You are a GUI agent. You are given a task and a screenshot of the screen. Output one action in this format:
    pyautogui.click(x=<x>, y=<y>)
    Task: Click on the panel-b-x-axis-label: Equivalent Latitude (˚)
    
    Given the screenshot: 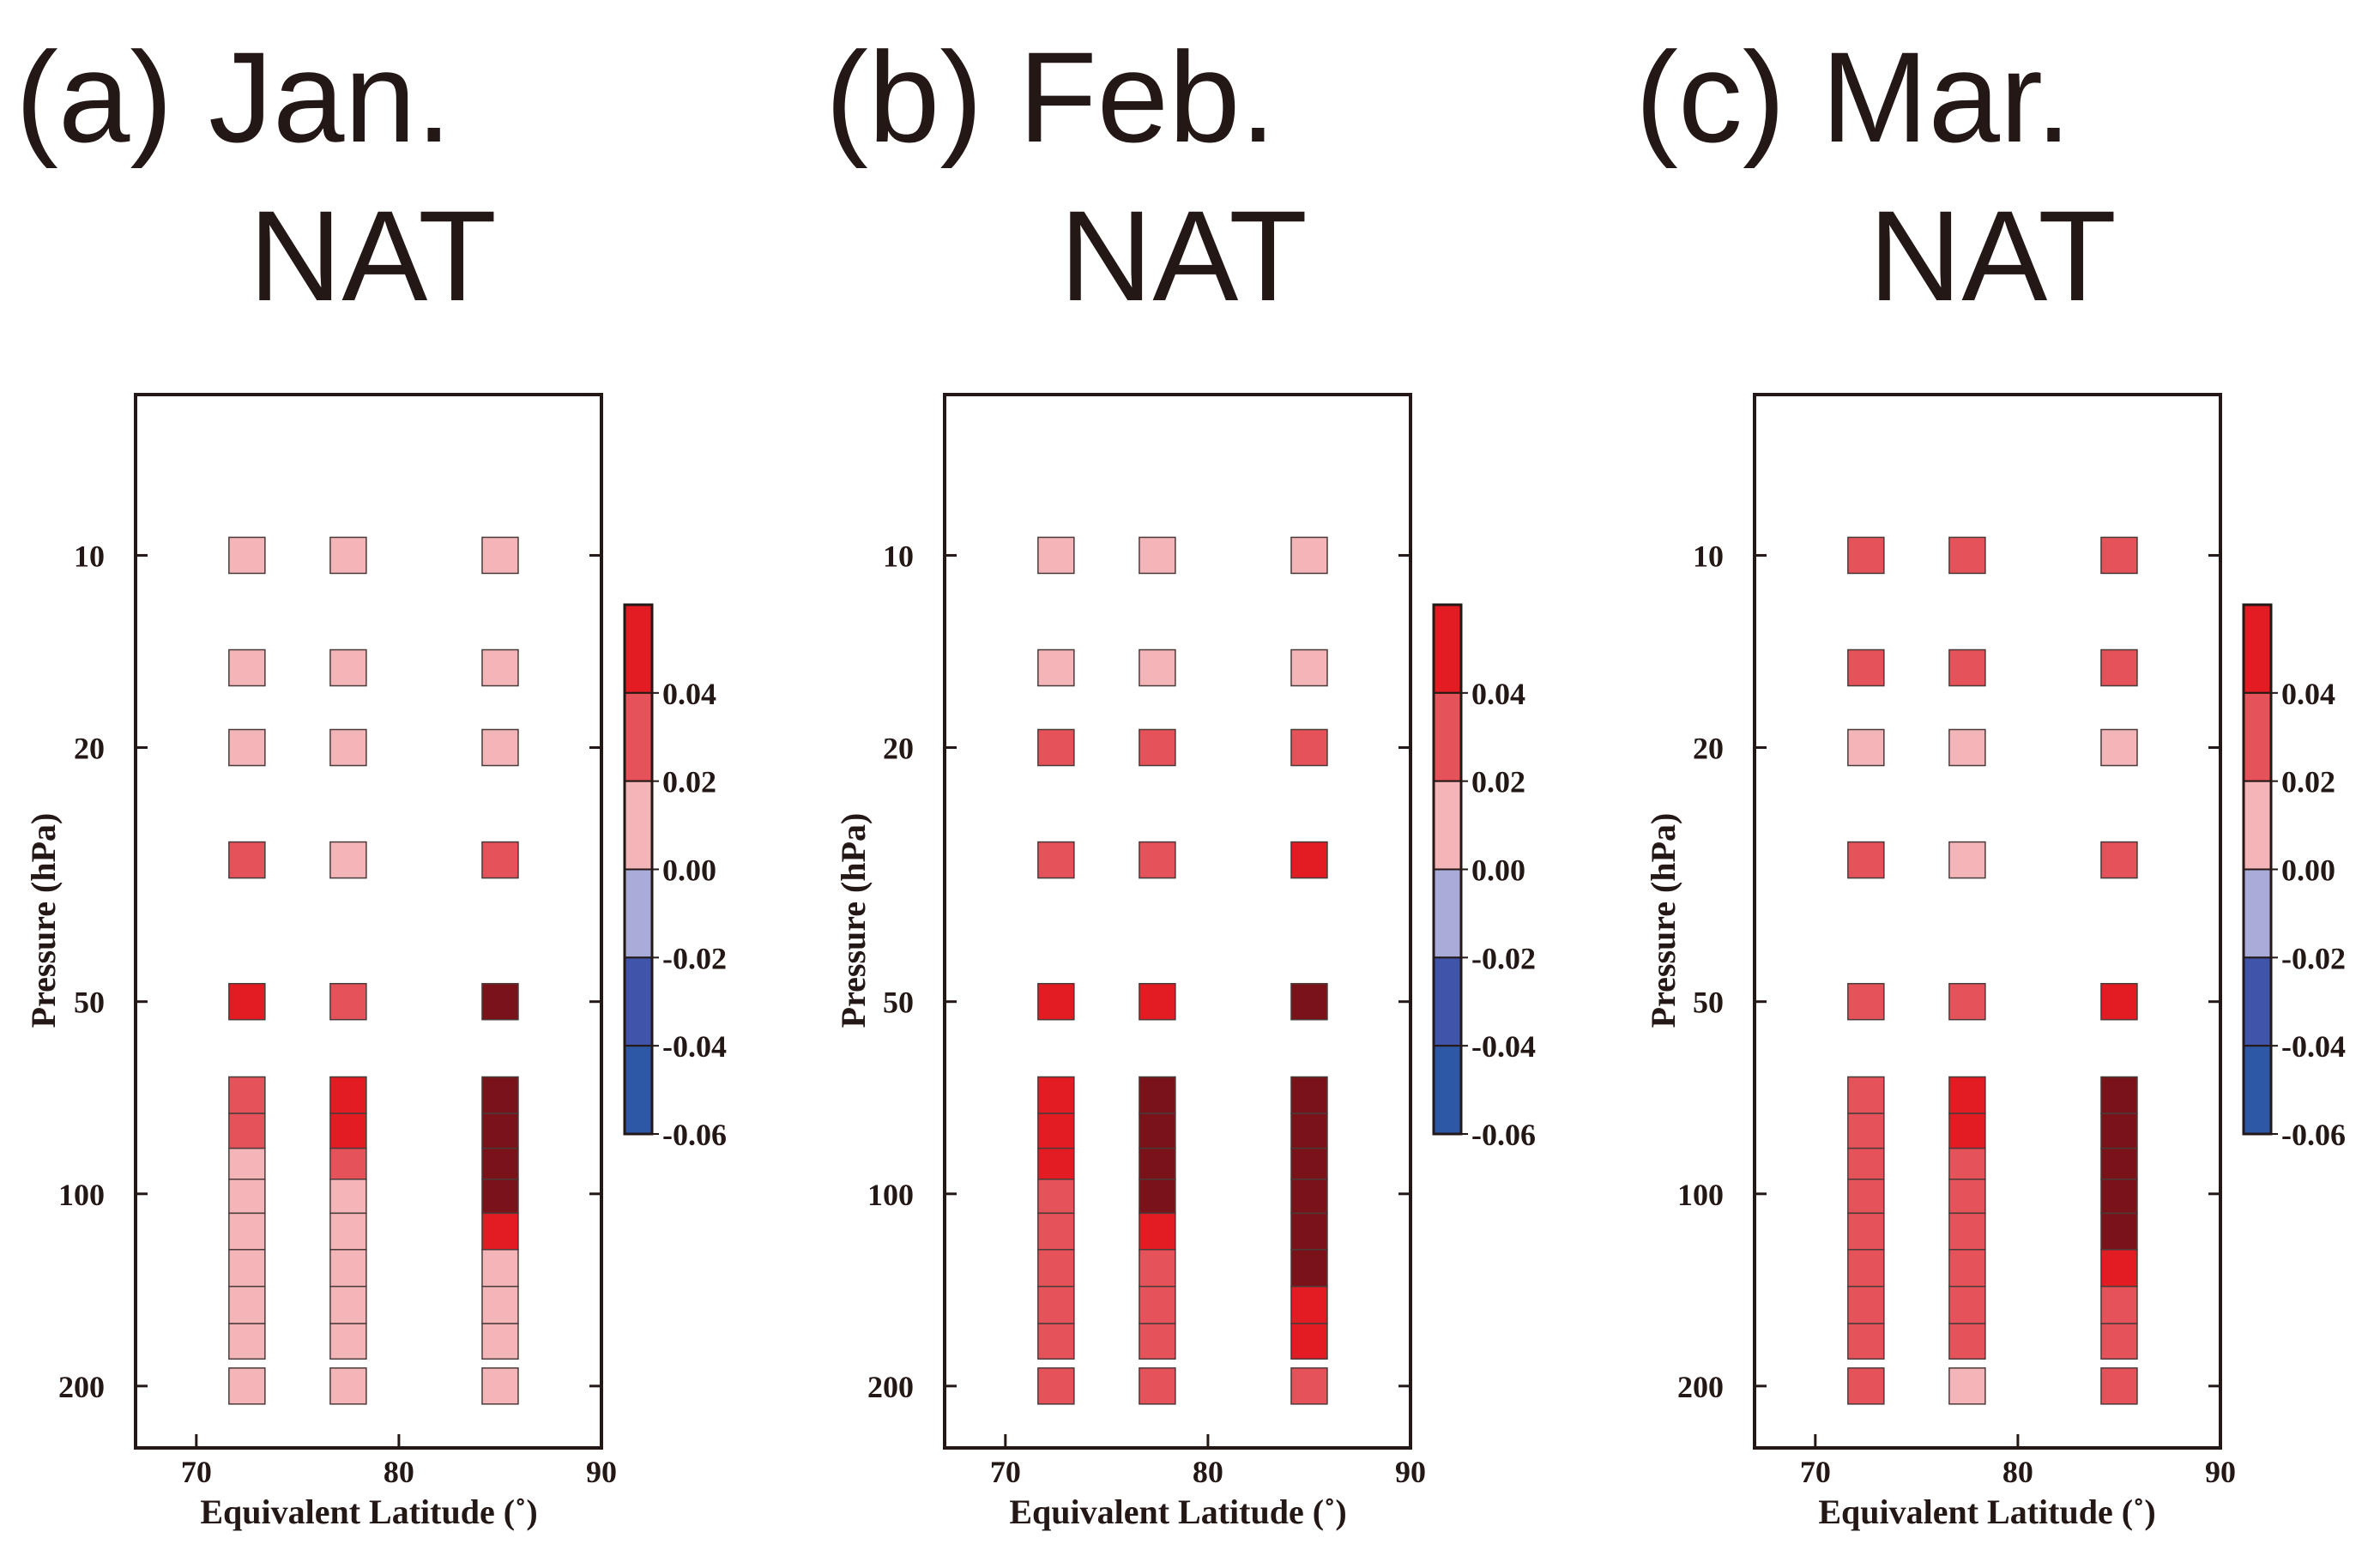 What is the action you would take?
    pyautogui.click(x=1177, y=1512)
    